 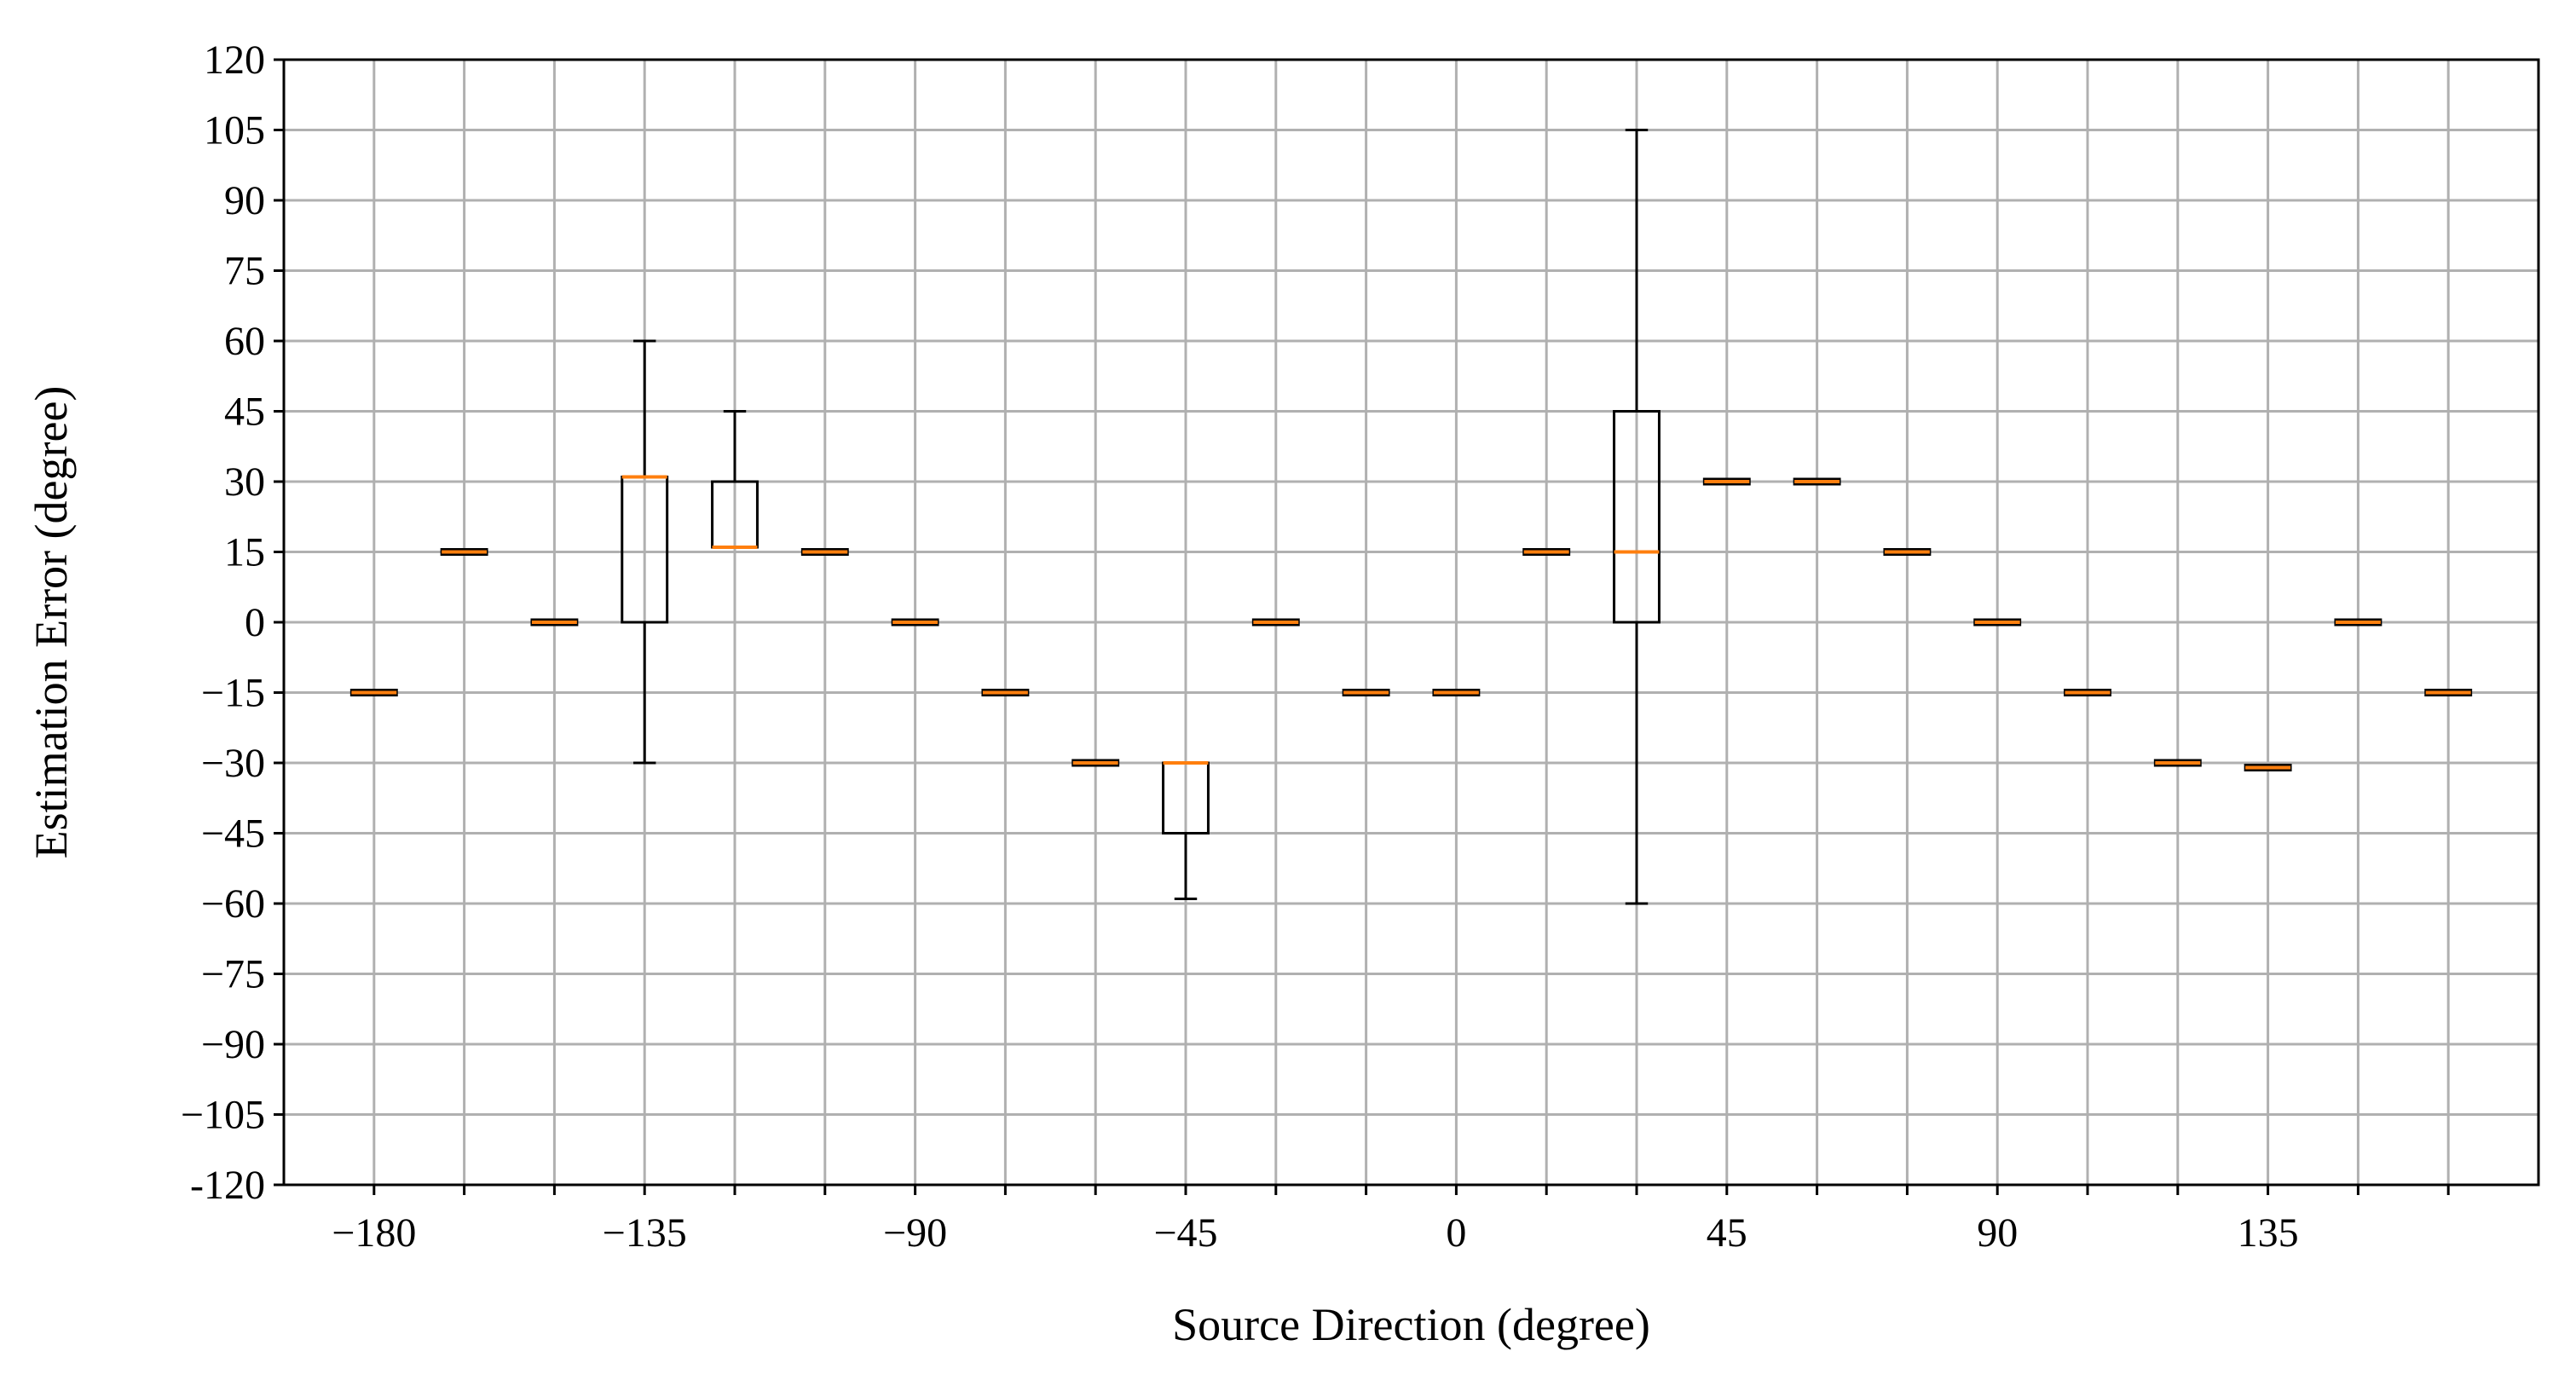 I want to click on x-tick-label: −180, so click(x=374, y=1233).